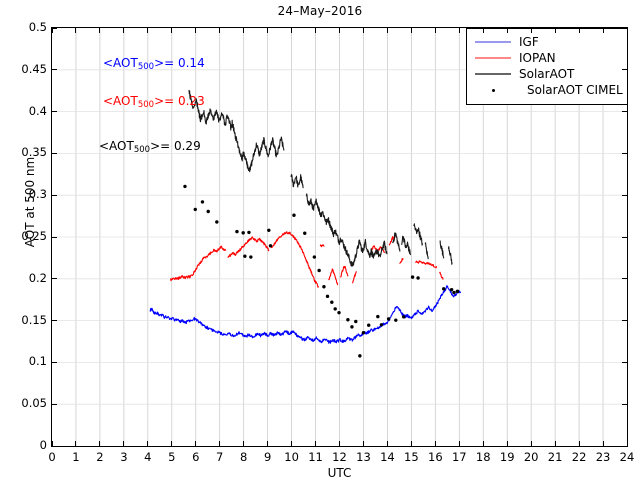 This screenshot has width=640, height=480. What do you see at coordinates (339, 473) in the screenshot?
I see `x-axis-label: UTC` at bounding box center [339, 473].